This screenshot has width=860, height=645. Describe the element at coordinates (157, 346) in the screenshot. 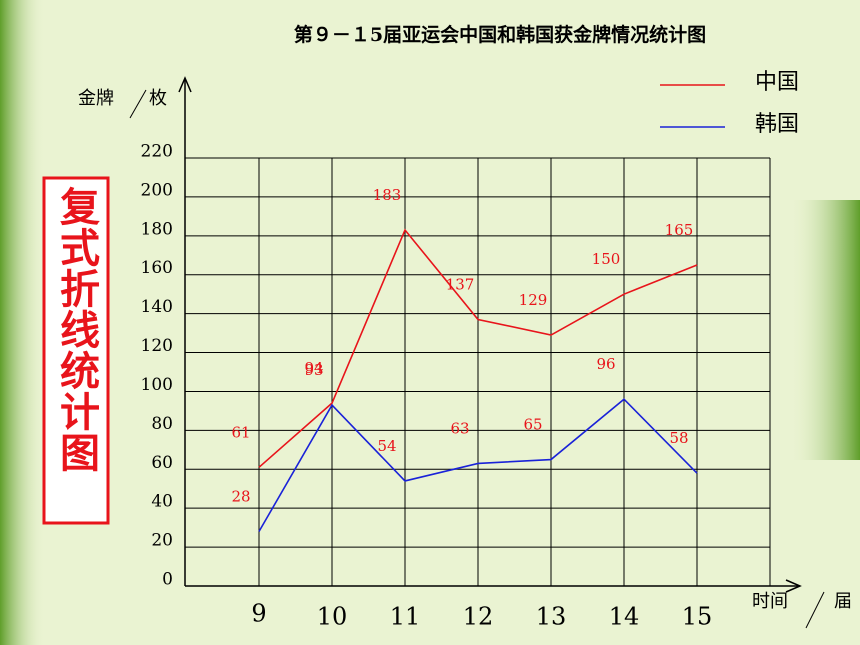

I see `y-tick-label: 120` at that location.